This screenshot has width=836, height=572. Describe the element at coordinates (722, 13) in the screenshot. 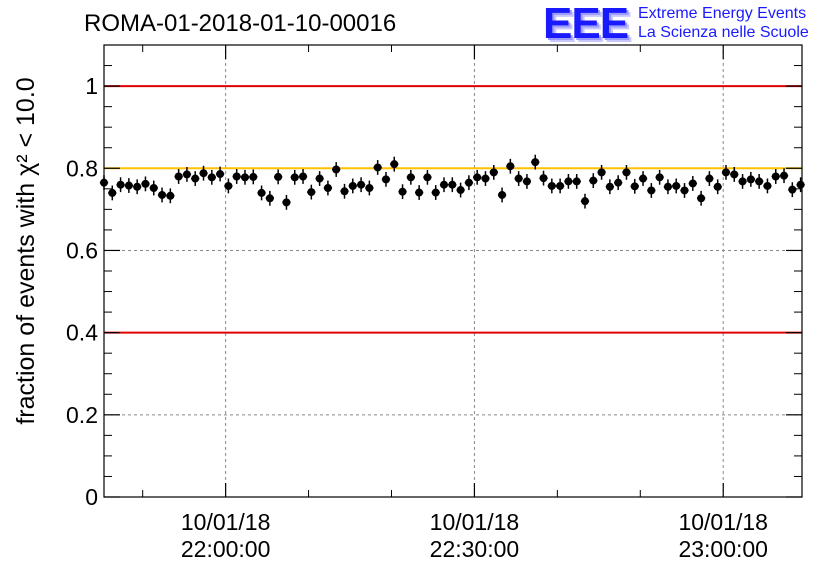

I see `logo-line-1: Extreme Energy Events` at that location.